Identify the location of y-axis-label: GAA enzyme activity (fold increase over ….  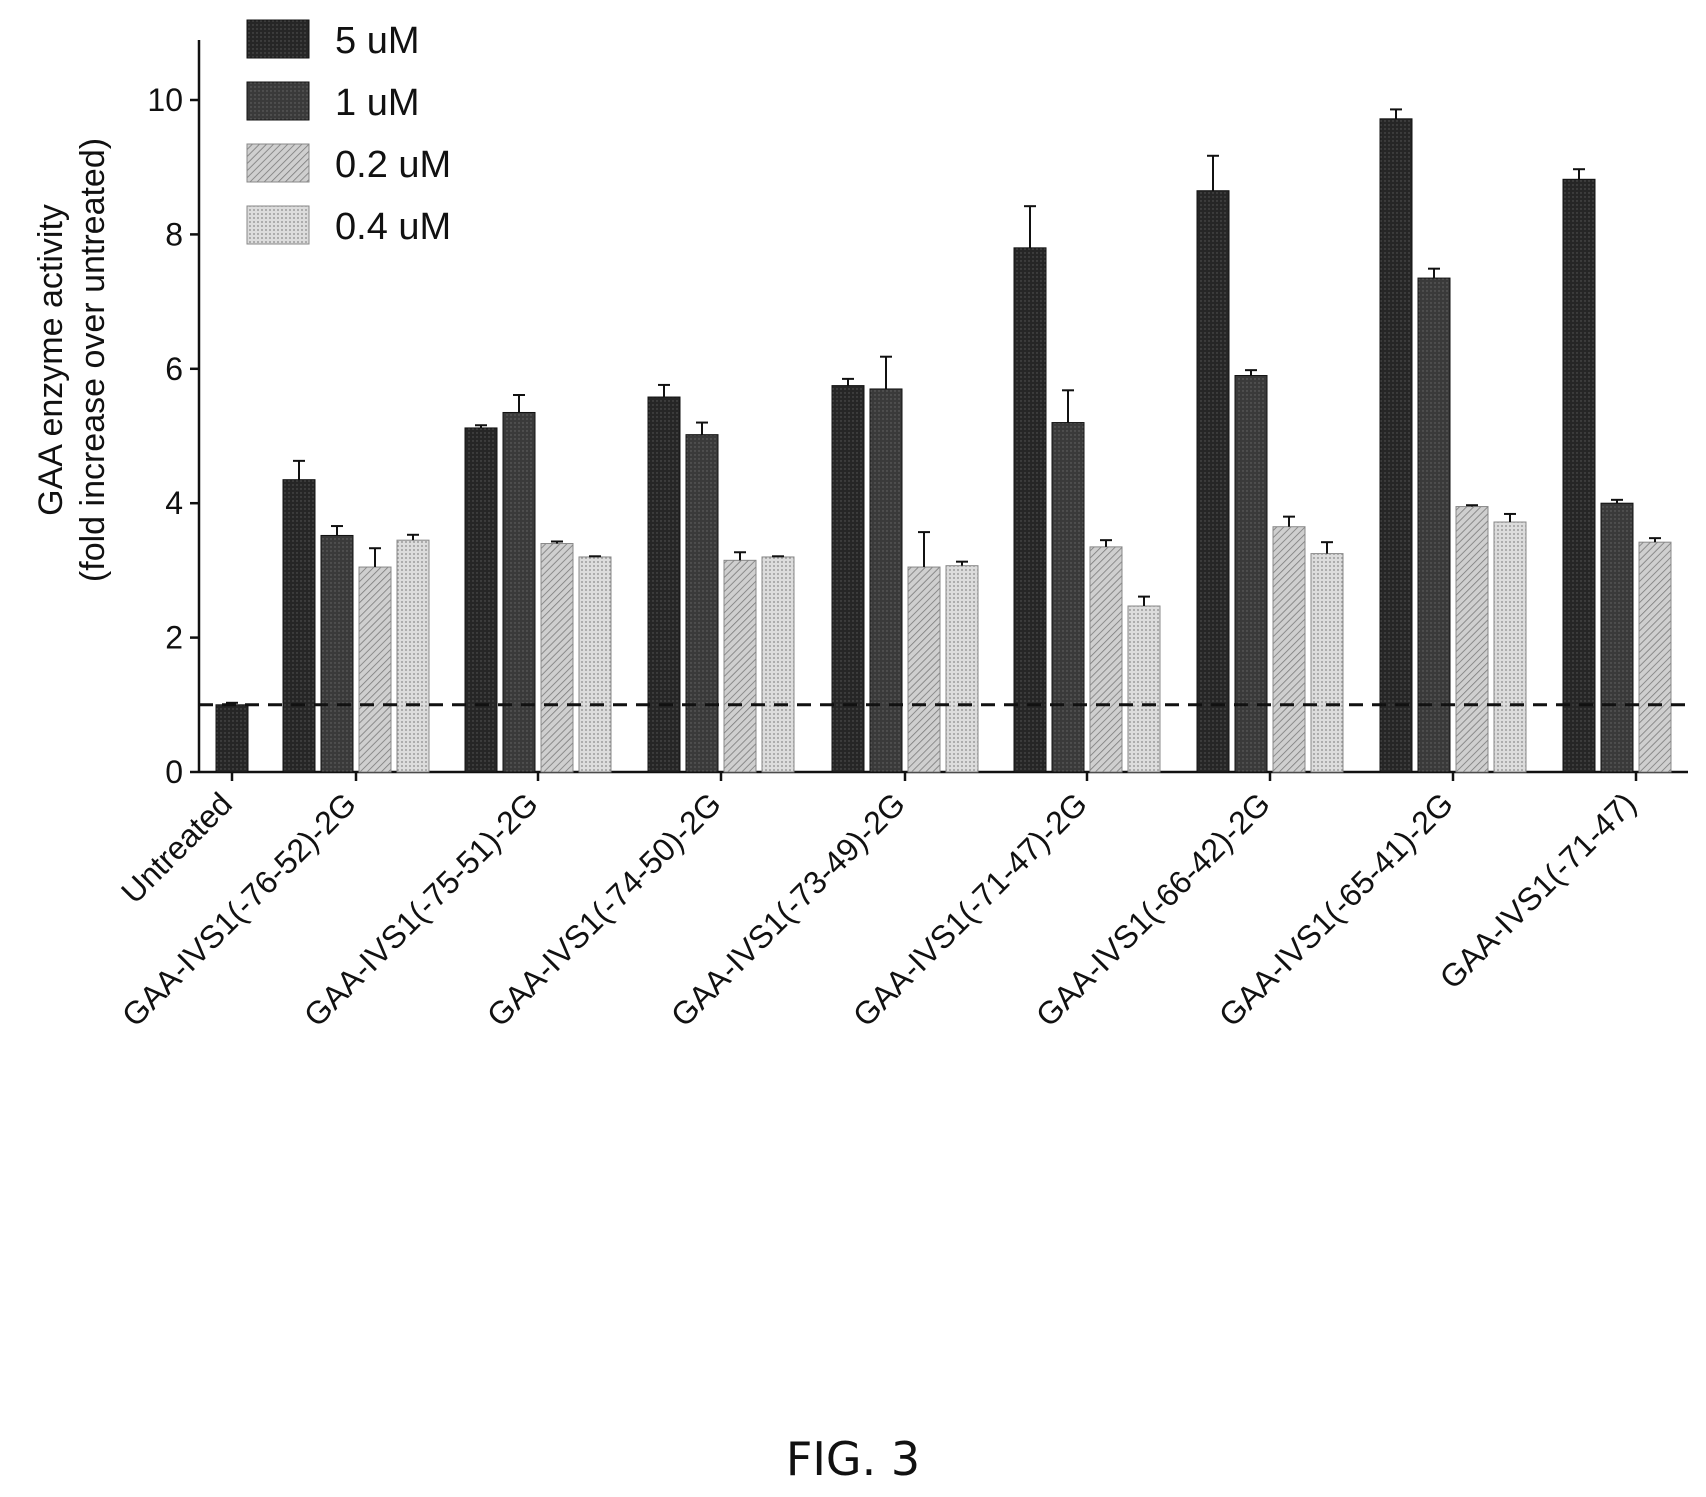
(72, 360).